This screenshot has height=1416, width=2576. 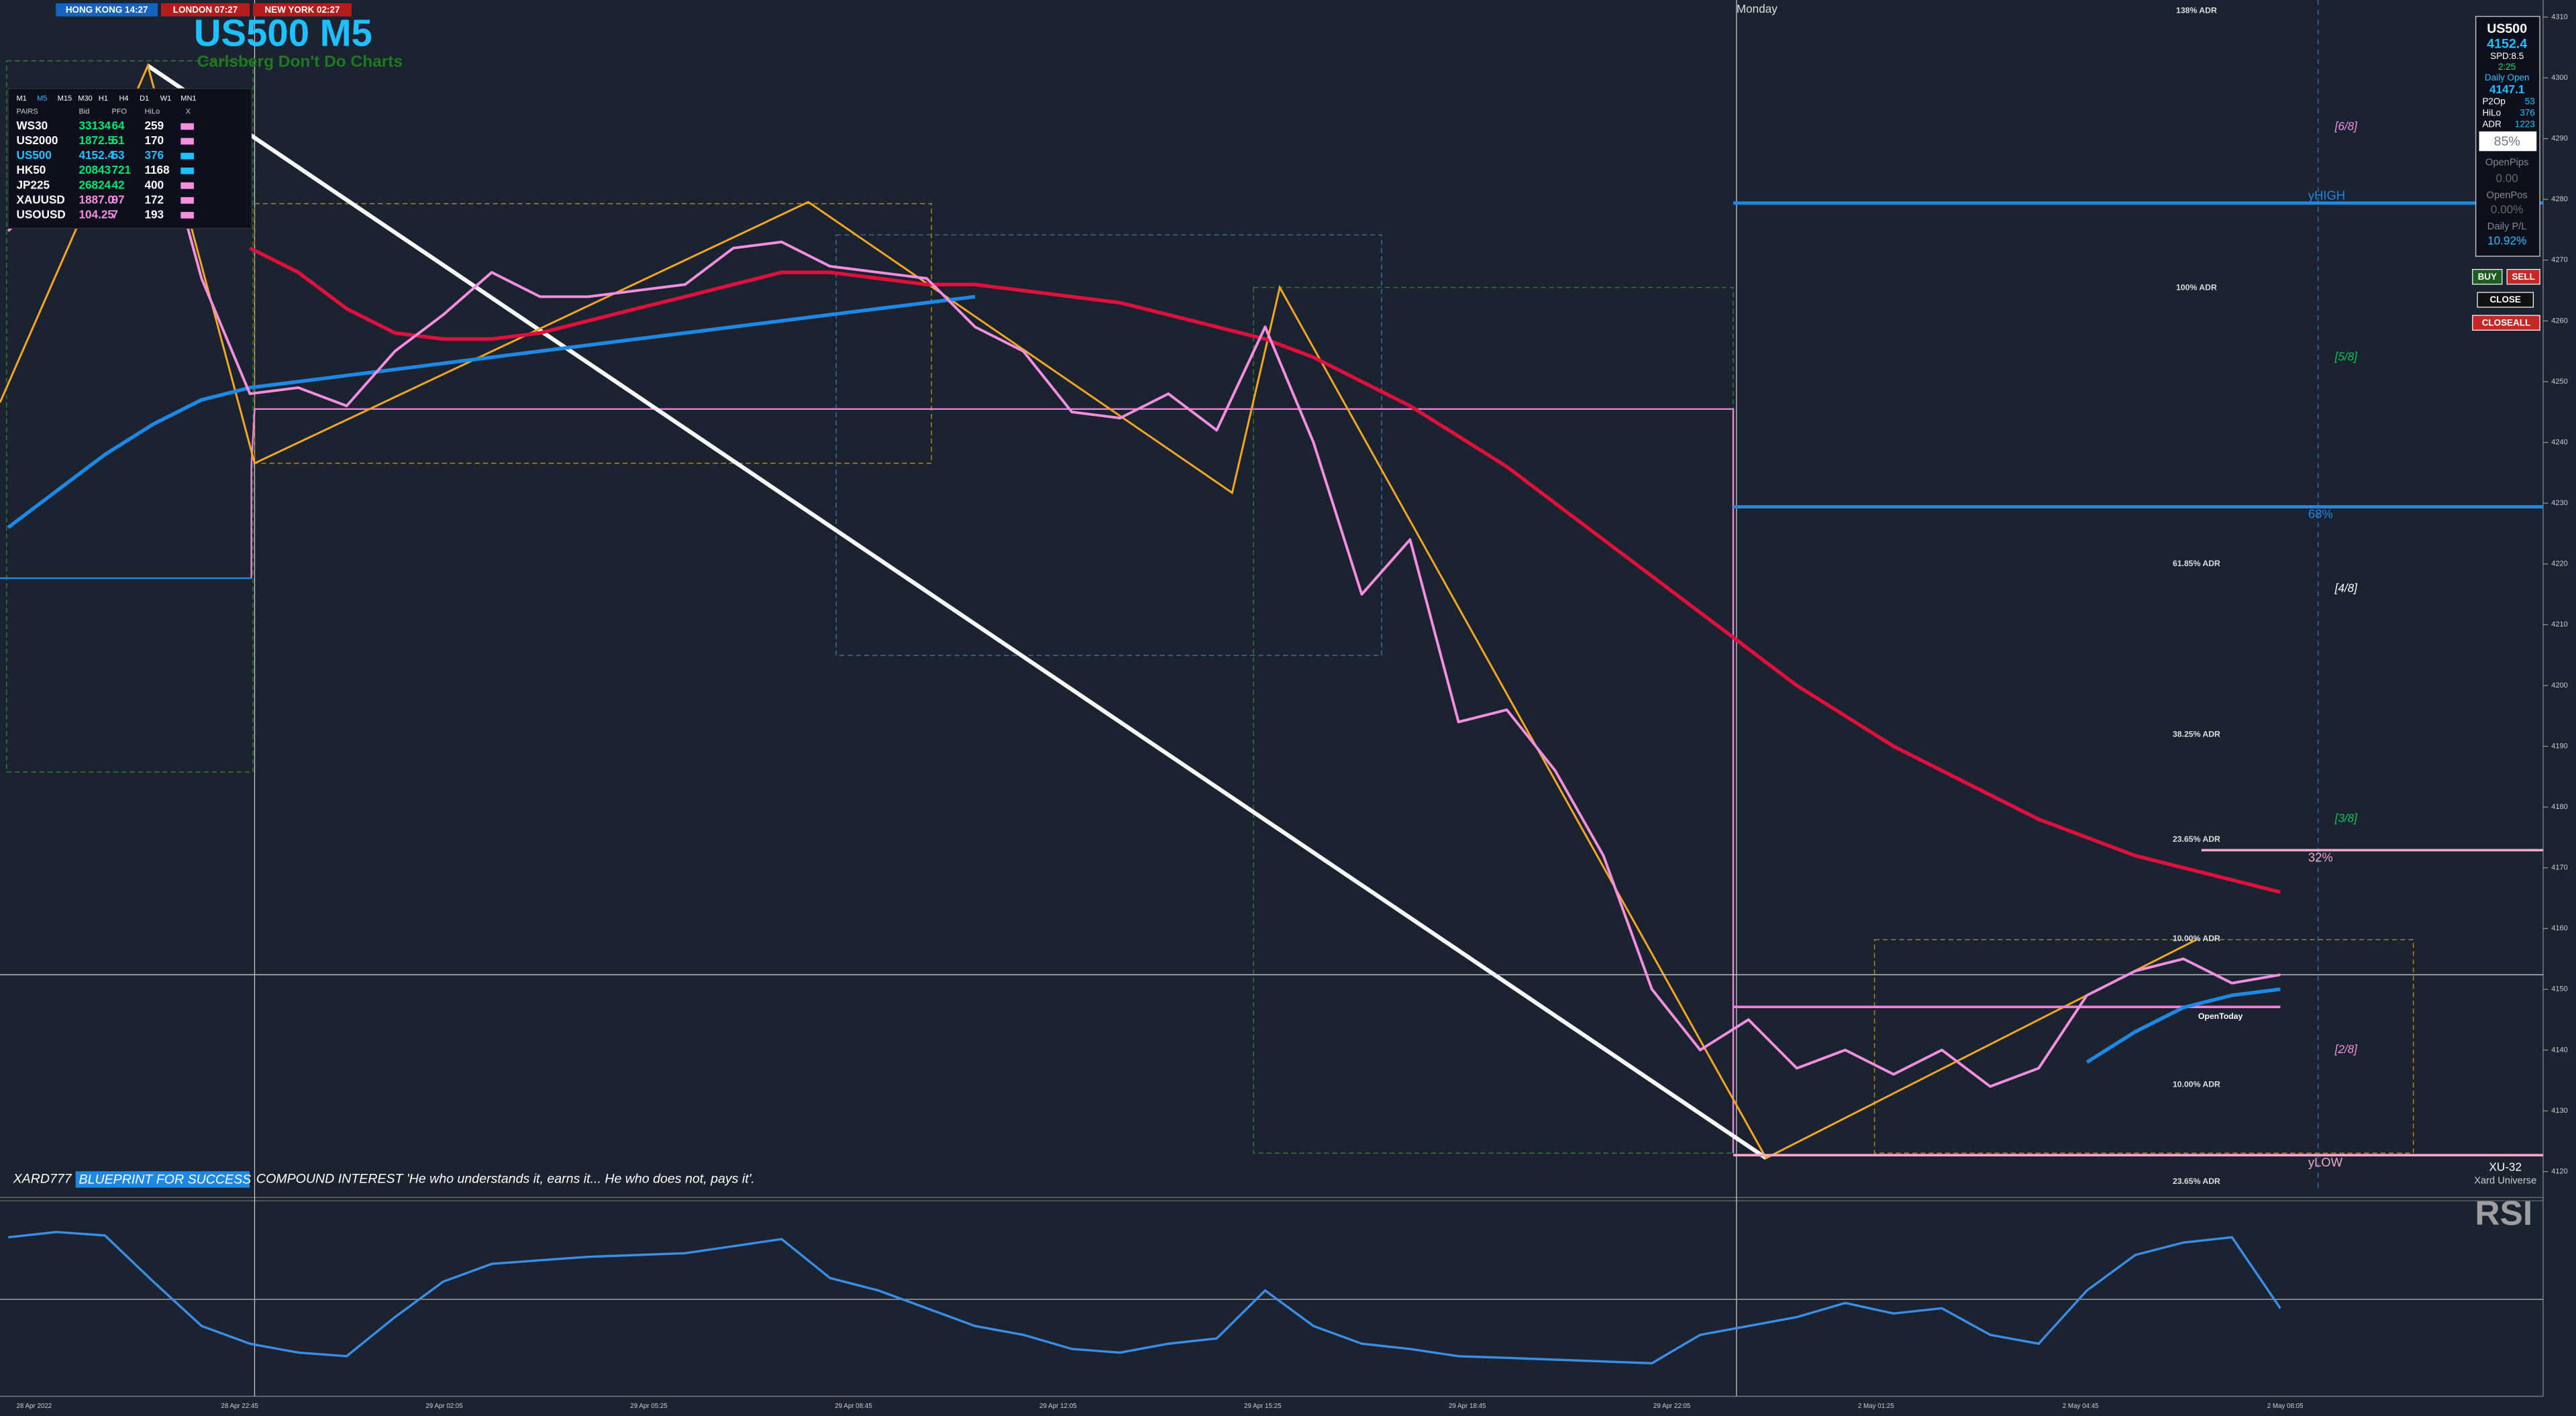 I want to click on close-button: CLOSE, so click(x=2505, y=300).